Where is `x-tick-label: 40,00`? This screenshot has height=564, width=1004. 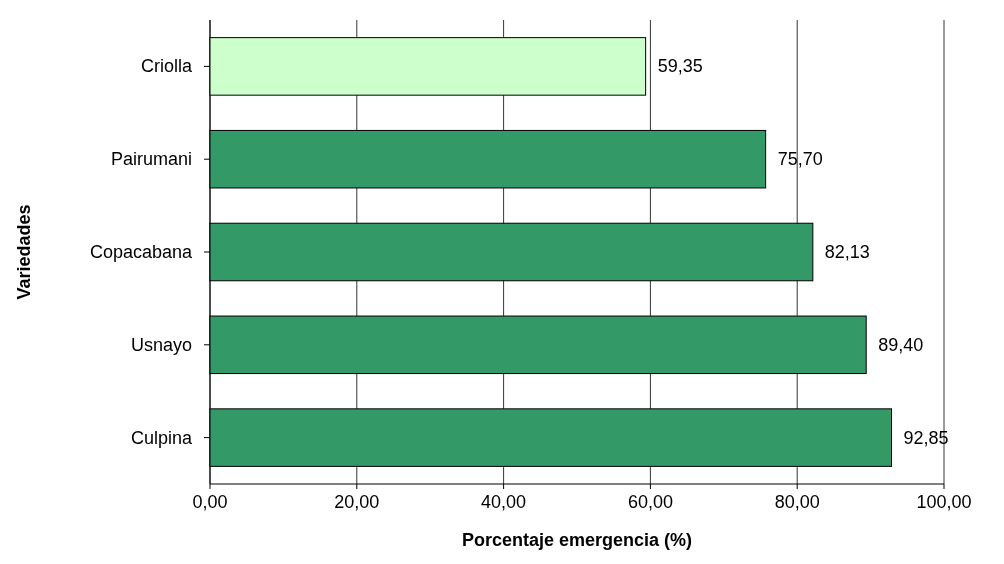
x-tick-label: 40,00 is located at coordinates (504, 502).